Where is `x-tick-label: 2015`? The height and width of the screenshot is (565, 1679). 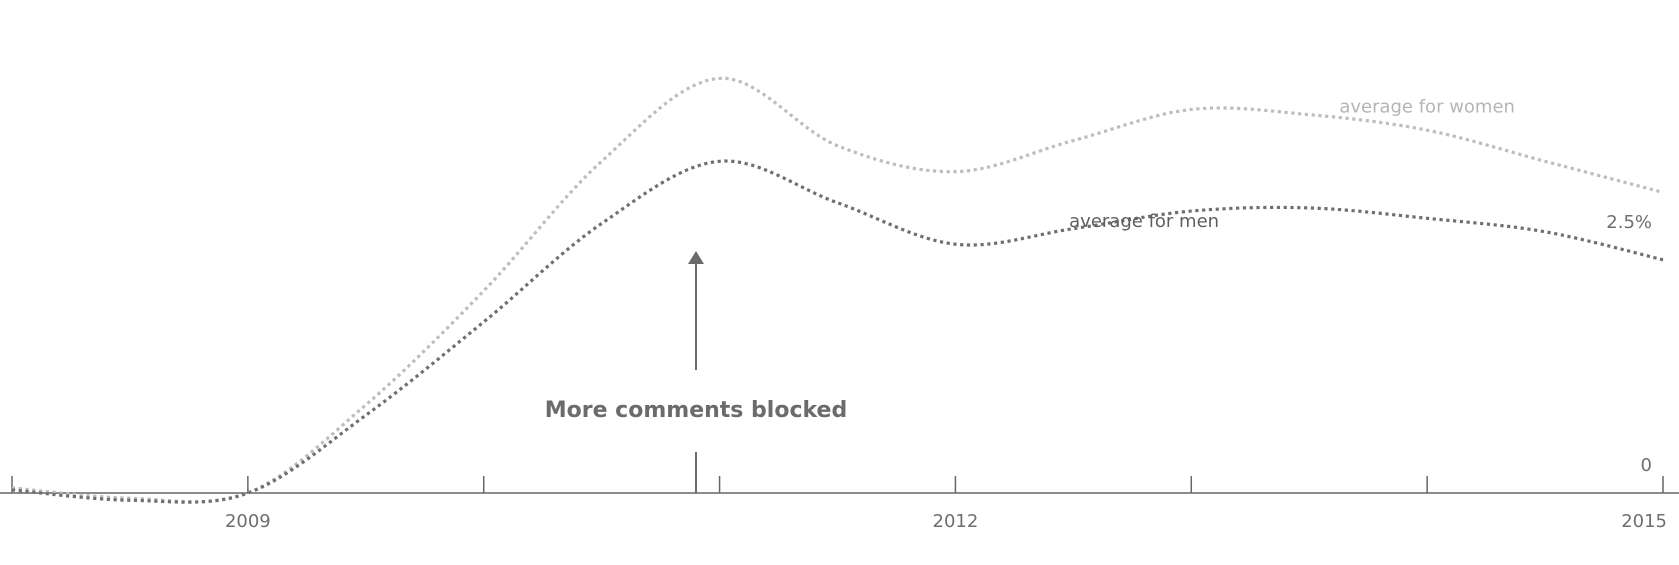
x-tick-label: 2015 is located at coordinates (1644, 521).